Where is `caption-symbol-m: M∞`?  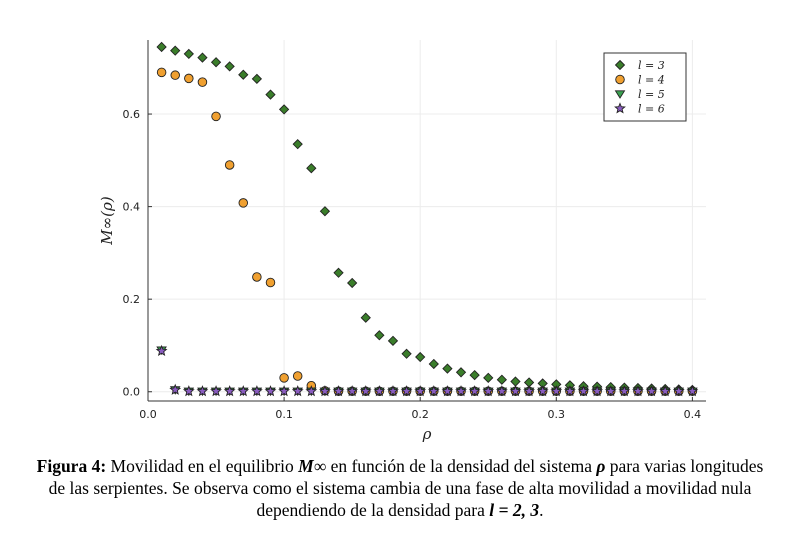
caption-symbol-m: M∞ is located at coordinates (312, 466).